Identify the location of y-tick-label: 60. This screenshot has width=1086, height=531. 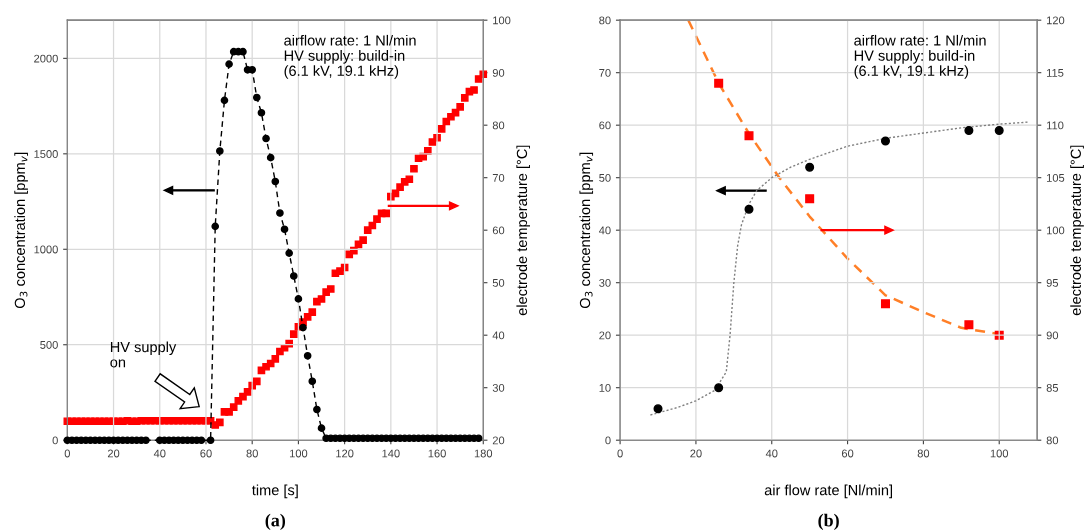
(605, 125).